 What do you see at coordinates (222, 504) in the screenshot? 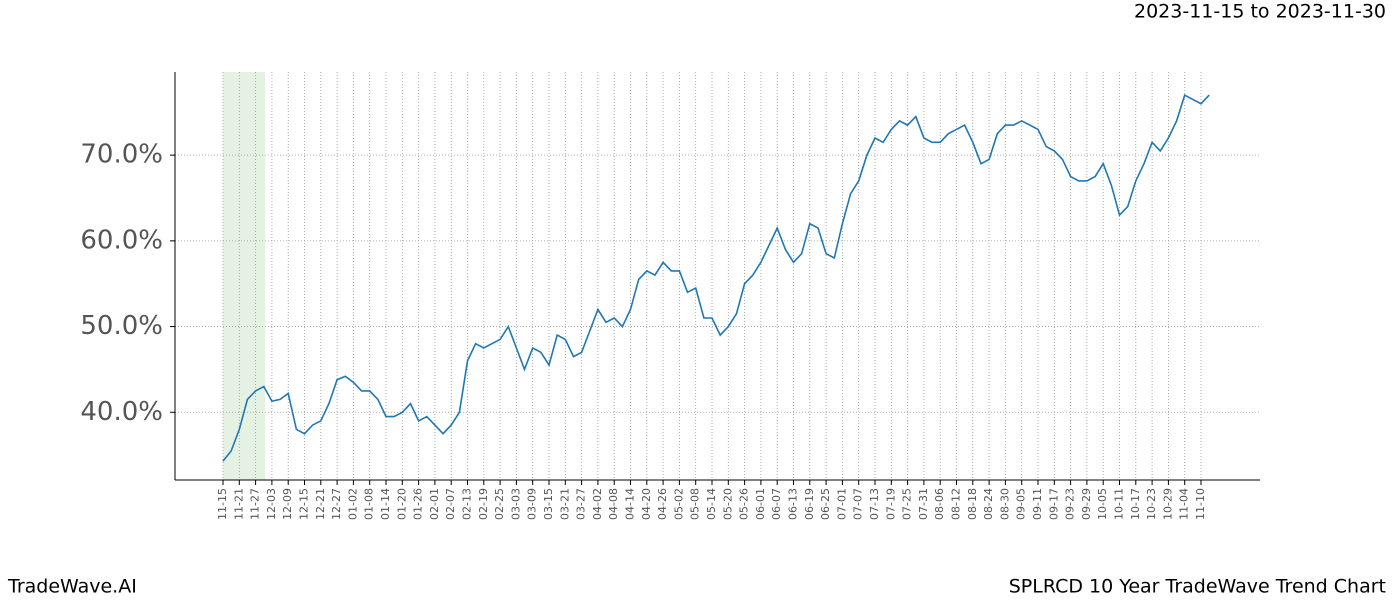
I see `x-tick-label: 11-15` at bounding box center [222, 504].